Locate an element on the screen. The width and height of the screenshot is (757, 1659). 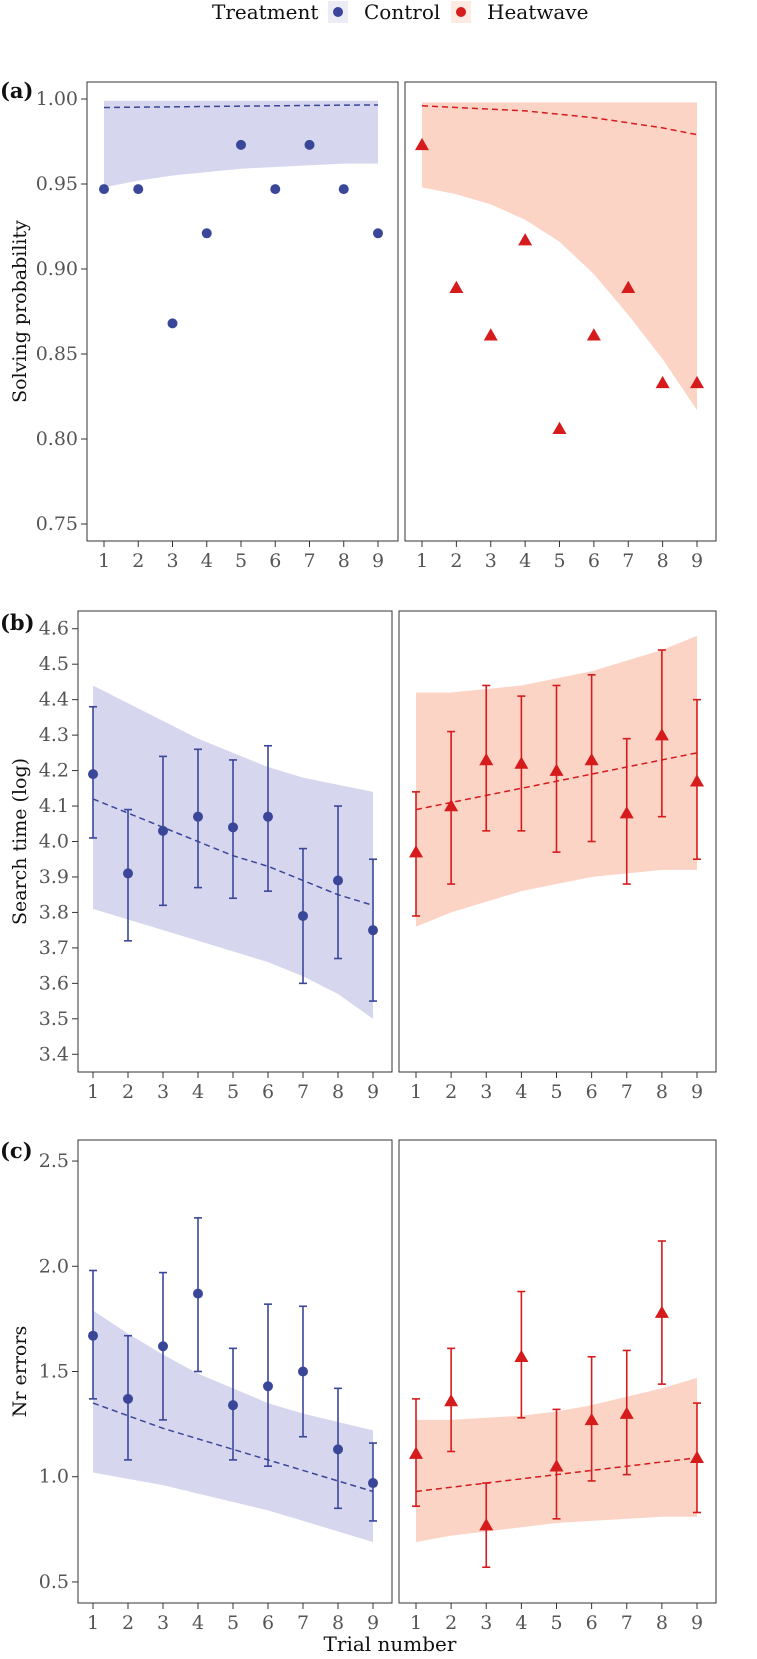
y-tick-label: 3.7 is located at coordinates (54, 948).